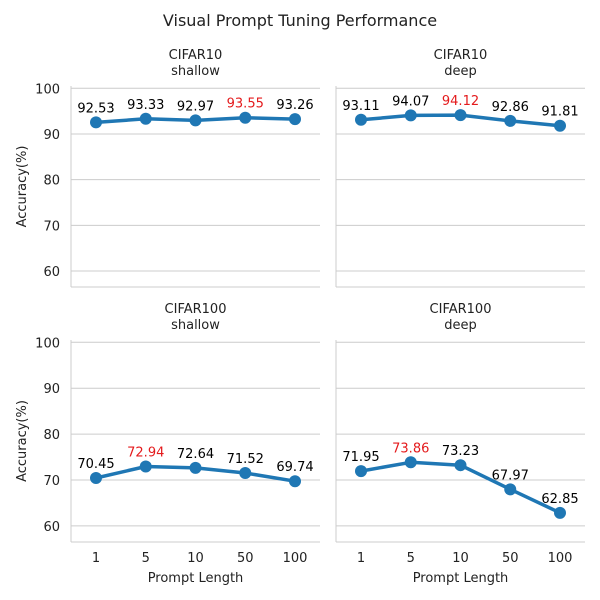 This screenshot has height=600, width=600. What do you see at coordinates (300, 20) in the screenshot?
I see `figure-title: Visual Prompt Tuning Performance` at bounding box center [300, 20].